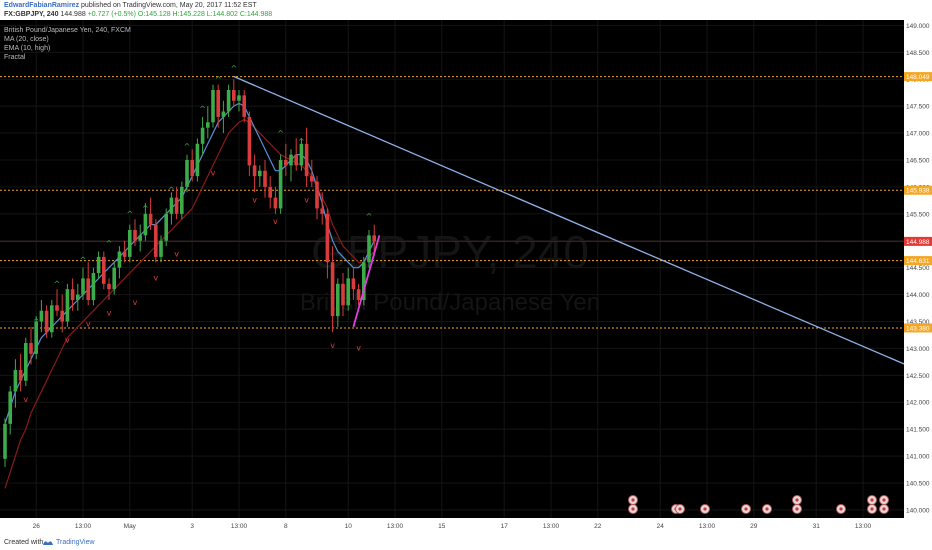 Image resolution: width=932 pixels, height=550 pixels. I want to click on author-name: EdwardFabianRamirez, so click(42, 5).